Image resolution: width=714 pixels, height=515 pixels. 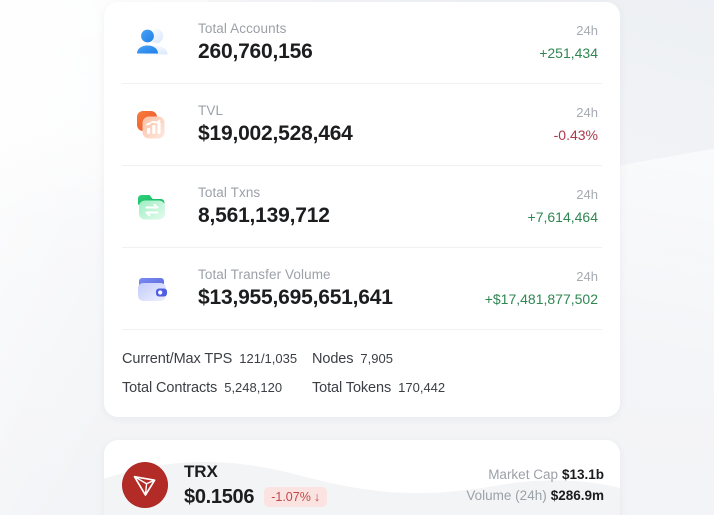 I want to click on stat-delta-block: 24h +$17,481,877,502, so click(x=543, y=289).